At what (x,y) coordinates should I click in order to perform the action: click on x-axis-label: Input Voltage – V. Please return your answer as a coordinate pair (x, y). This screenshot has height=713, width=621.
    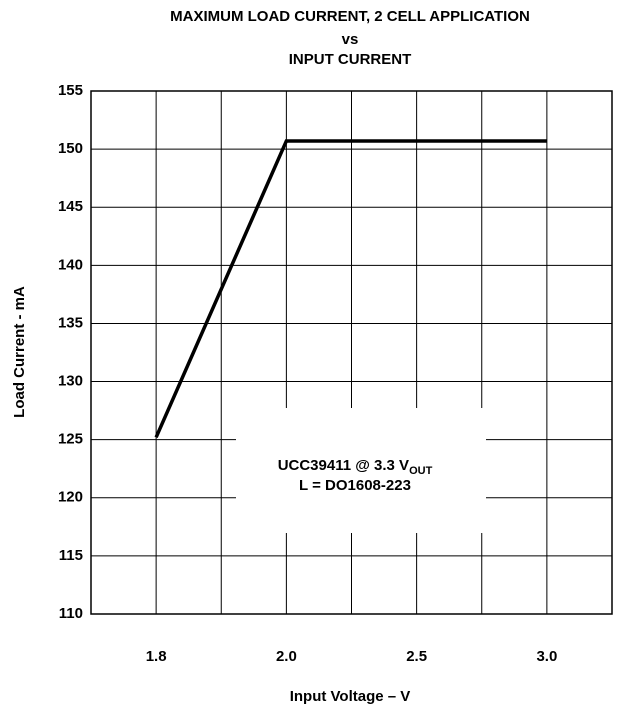
    Looking at the image, I should click on (350, 696).